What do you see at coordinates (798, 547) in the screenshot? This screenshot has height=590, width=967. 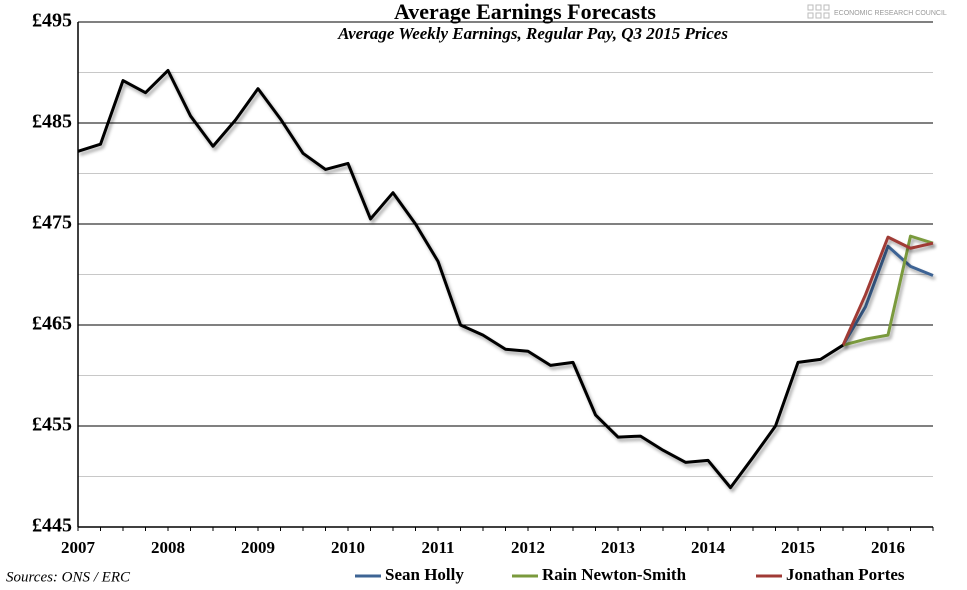 I see `x-tick-label: 2015` at bounding box center [798, 547].